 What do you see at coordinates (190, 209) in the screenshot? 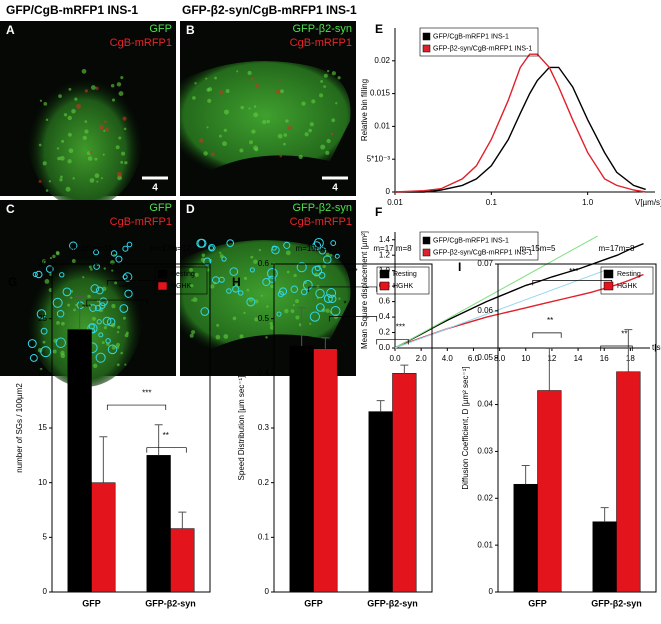
I see `panel-label: D` at bounding box center [190, 209].